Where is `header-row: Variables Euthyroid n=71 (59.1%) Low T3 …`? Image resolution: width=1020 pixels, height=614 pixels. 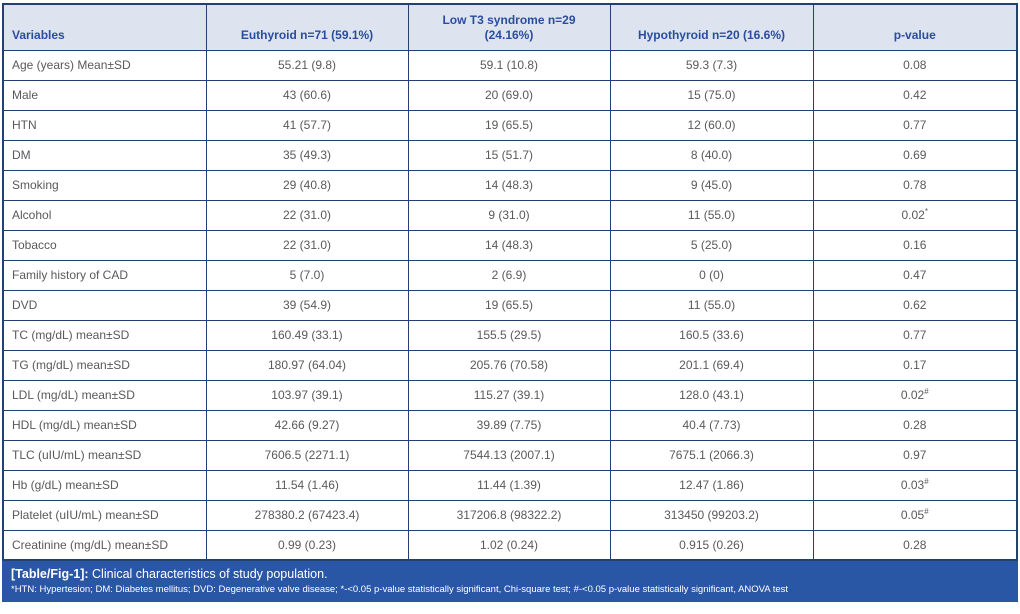
header-row: Variables Euthyroid n=71 (59.1%) Low T3 … is located at coordinates (510, 27).